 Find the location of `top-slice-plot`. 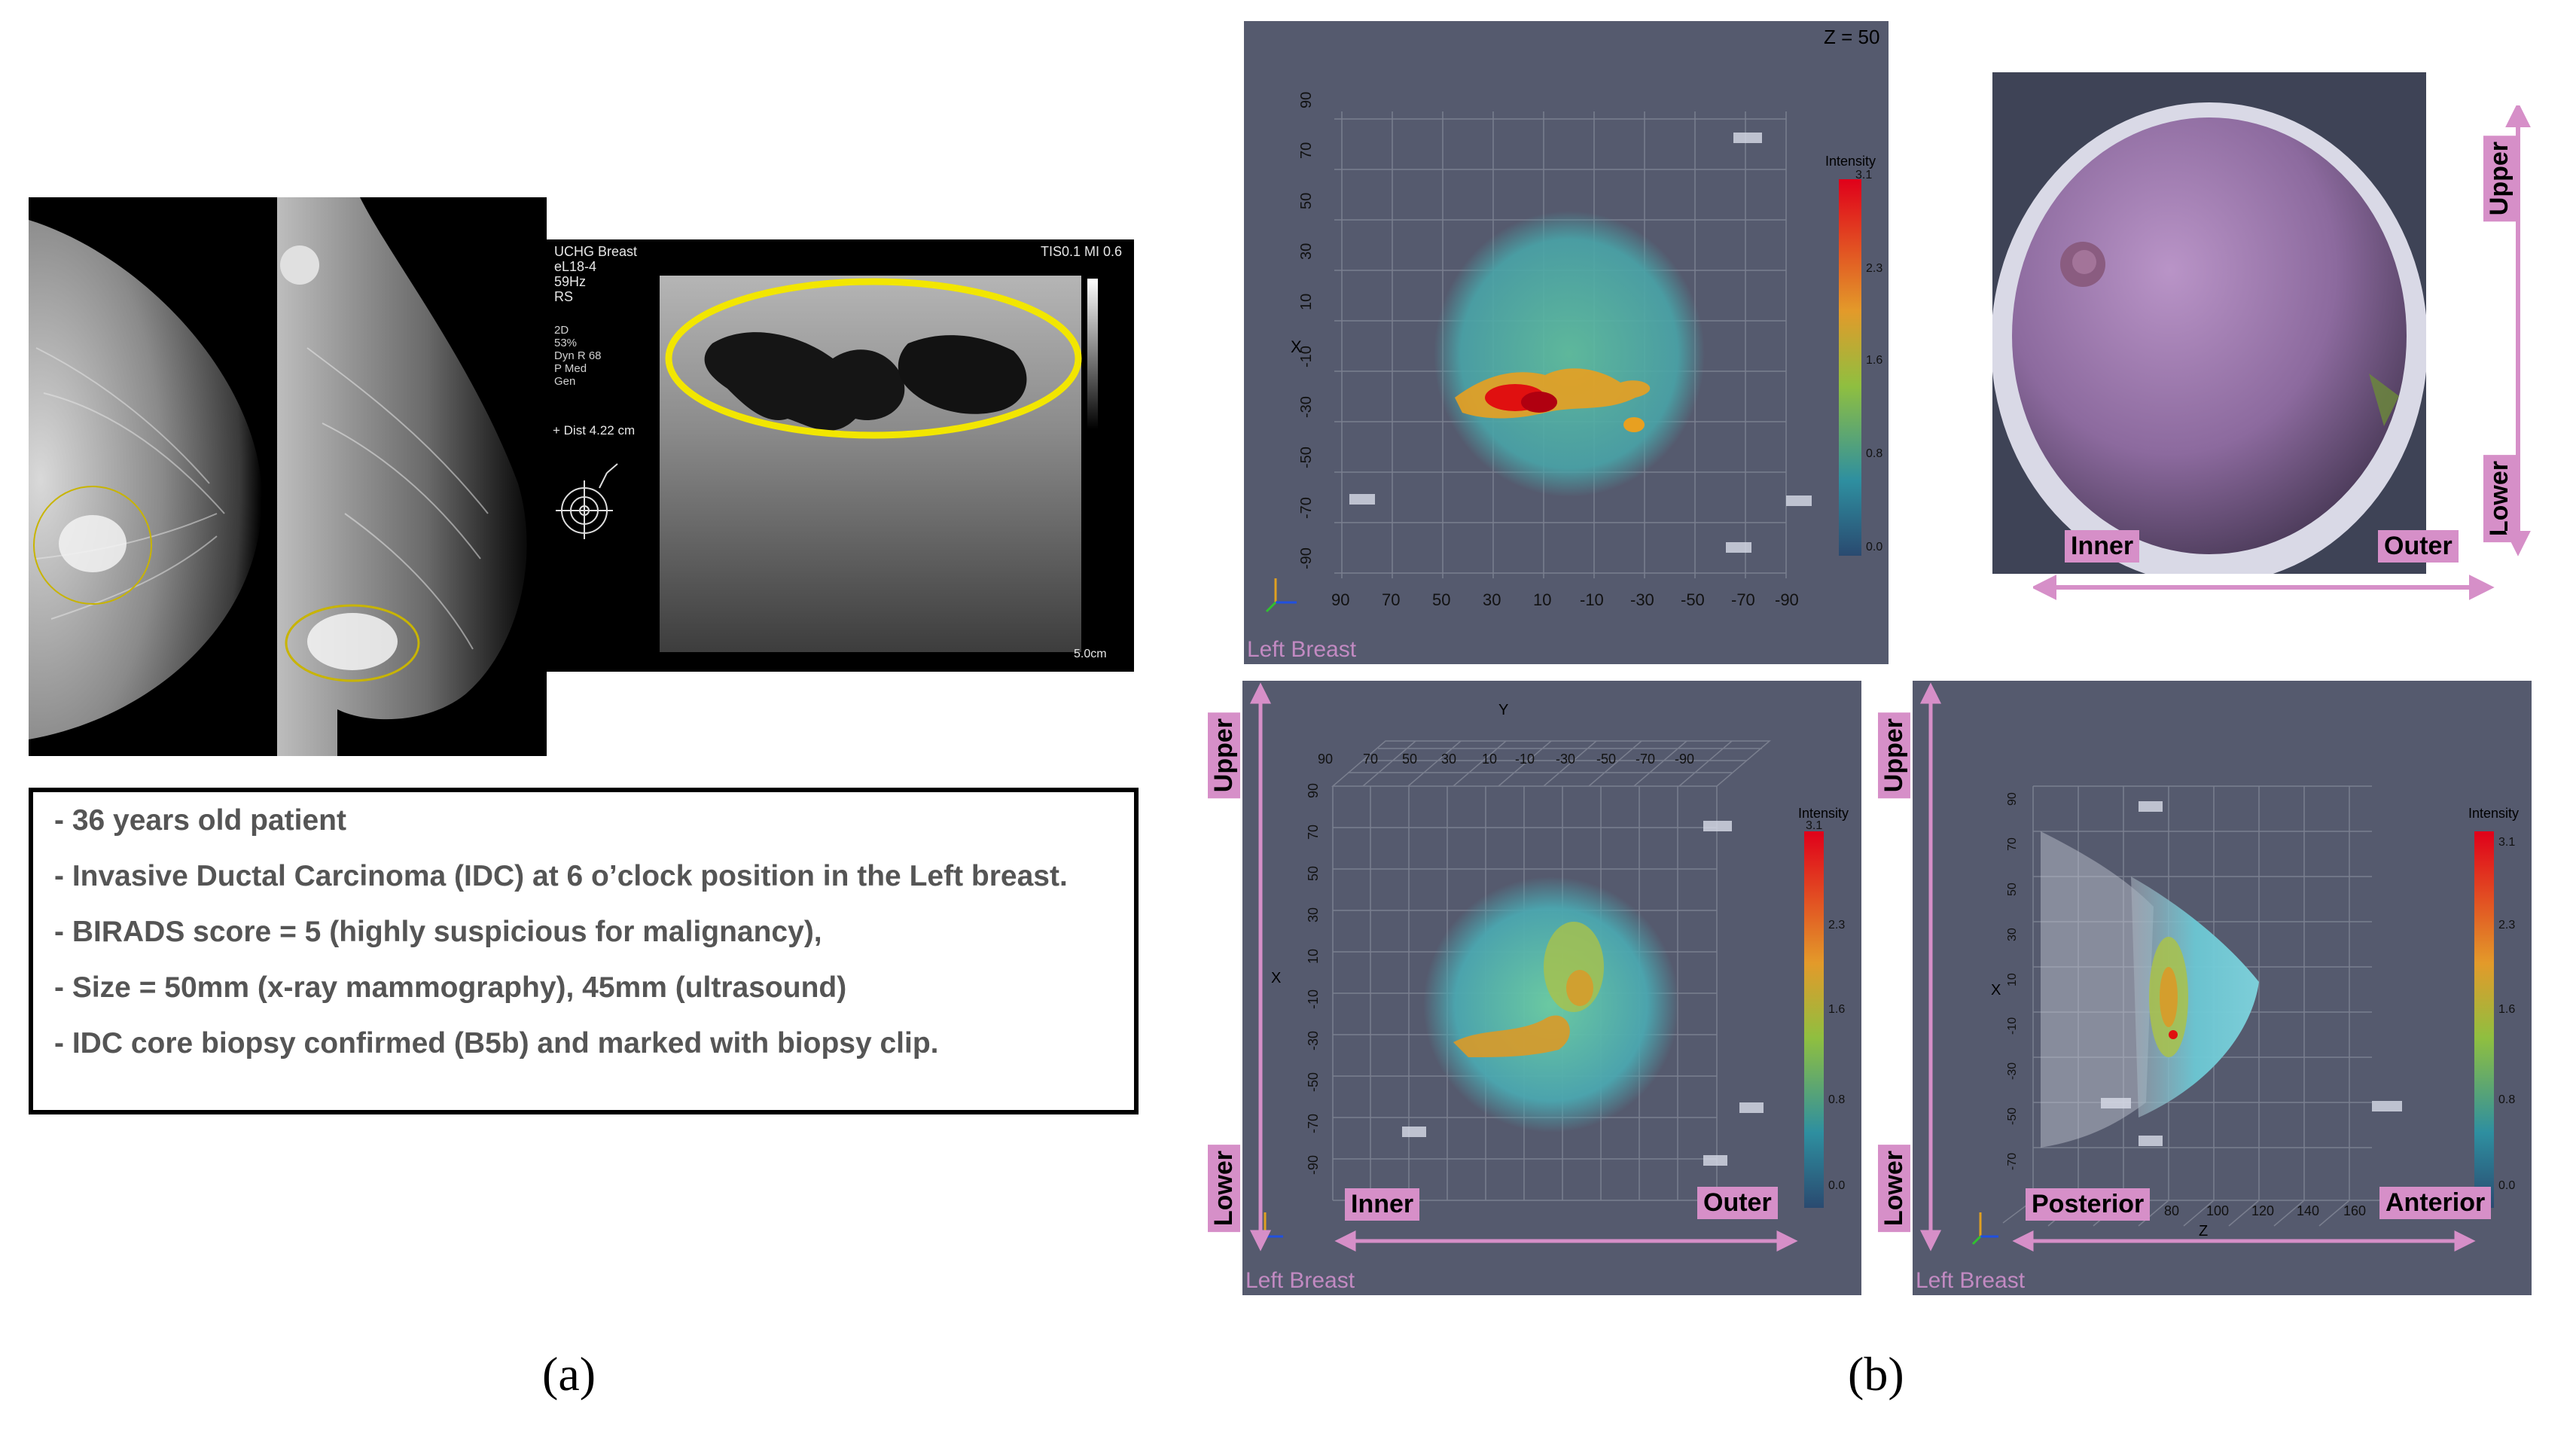

top-slice-plot is located at coordinates (1563, 362).